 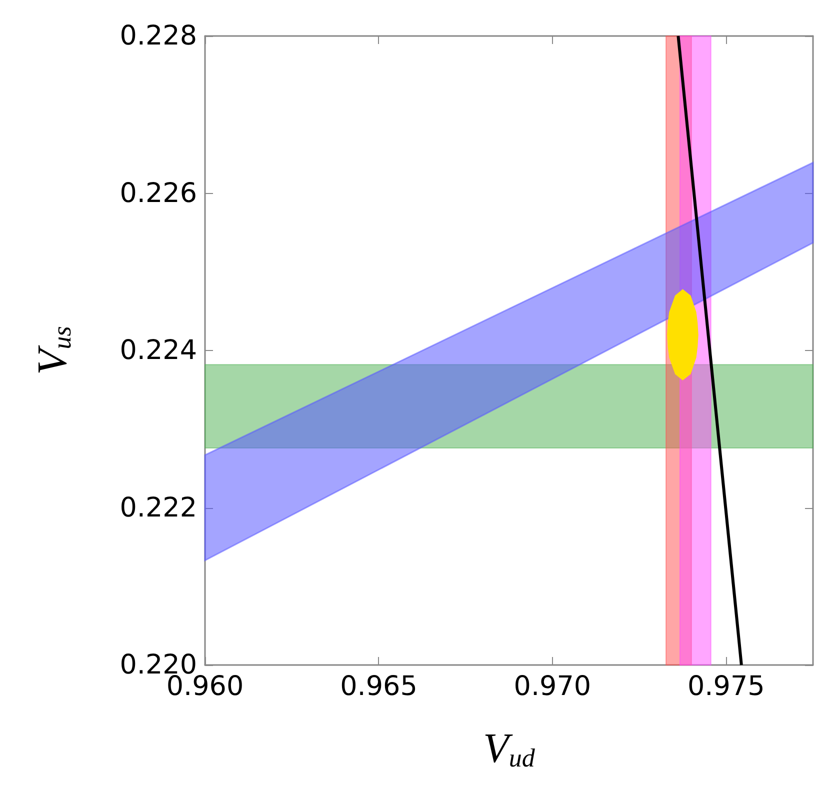 What do you see at coordinates (553, 686) in the screenshot?
I see `x-tick-label: 0.970` at bounding box center [553, 686].